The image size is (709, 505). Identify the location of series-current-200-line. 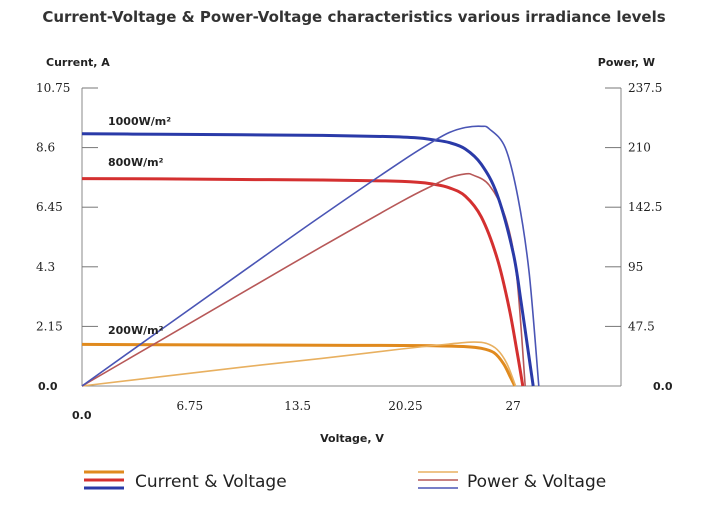
(299, 364).